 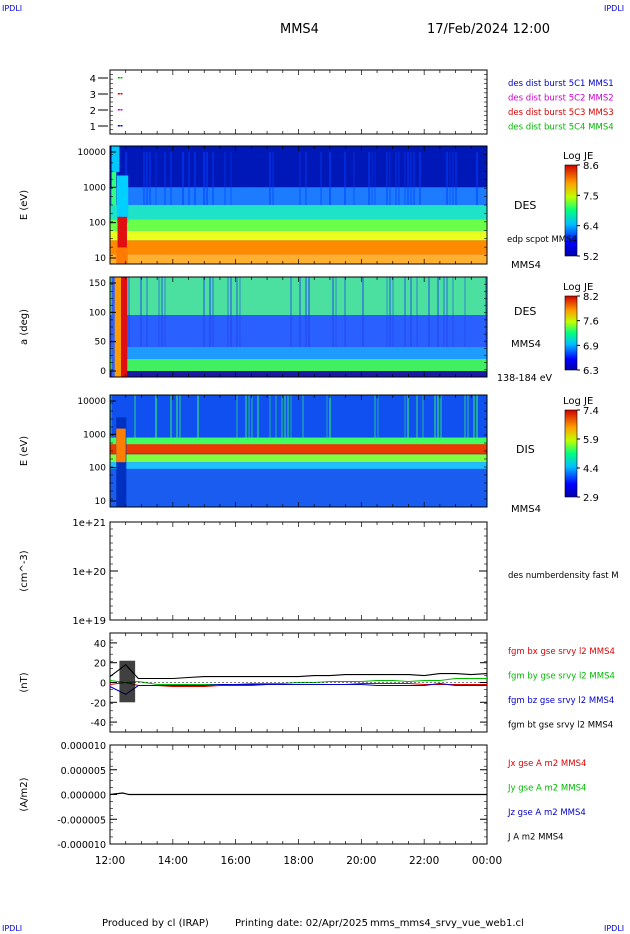 I want to click on colorbar-tick: 2.9, so click(x=591, y=498).